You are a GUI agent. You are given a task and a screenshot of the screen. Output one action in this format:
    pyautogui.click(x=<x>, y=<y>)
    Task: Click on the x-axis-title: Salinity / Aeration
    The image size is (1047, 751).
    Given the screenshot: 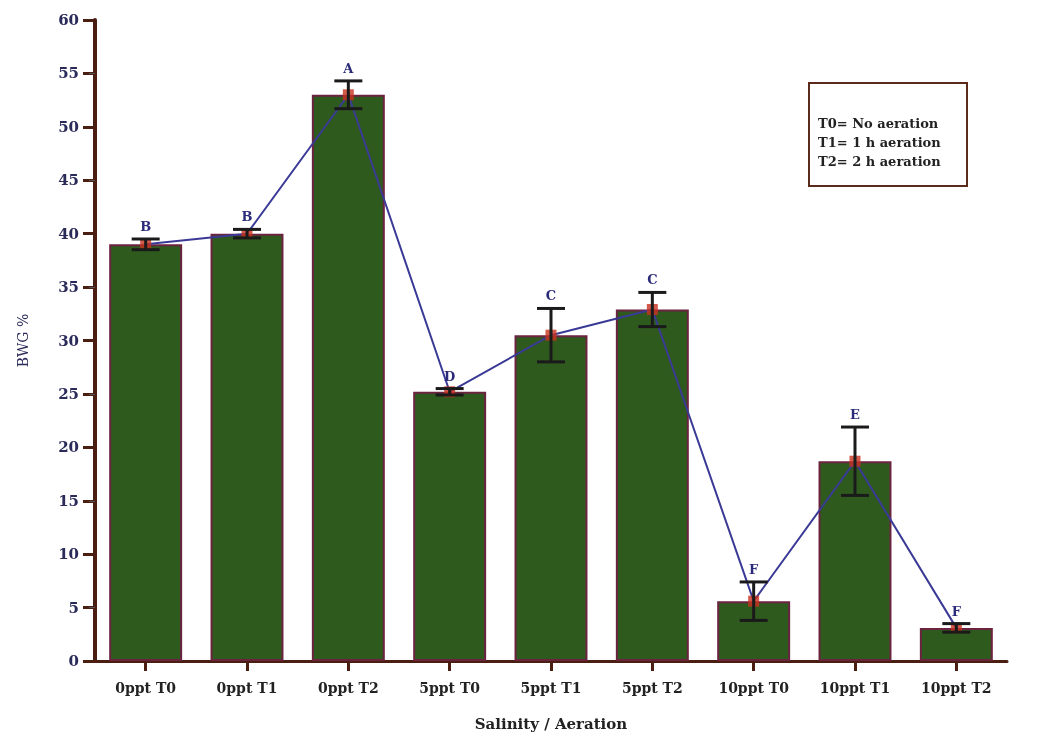 What is the action you would take?
    pyautogui.click(x=551, y=723)
    